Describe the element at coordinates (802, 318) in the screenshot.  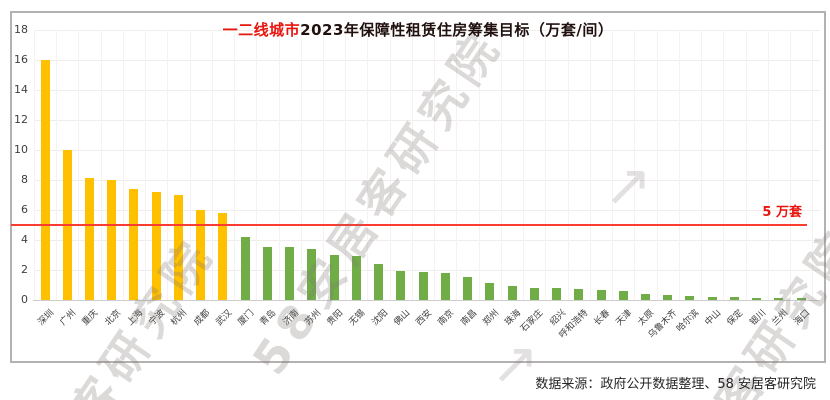
I see `x-axis-label: 海口` at that location.